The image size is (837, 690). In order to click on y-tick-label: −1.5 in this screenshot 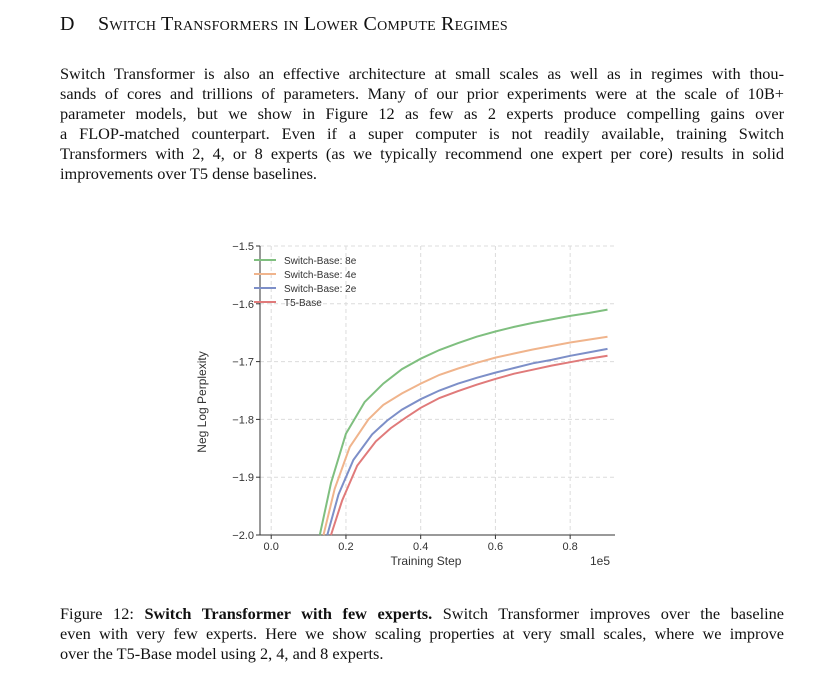, I will do `click(243, 247)`.